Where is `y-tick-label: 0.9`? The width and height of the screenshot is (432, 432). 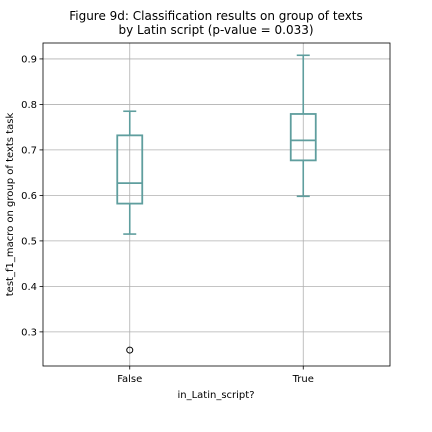
y-tick-label: 0.9 is located at coordinates (29, 59).